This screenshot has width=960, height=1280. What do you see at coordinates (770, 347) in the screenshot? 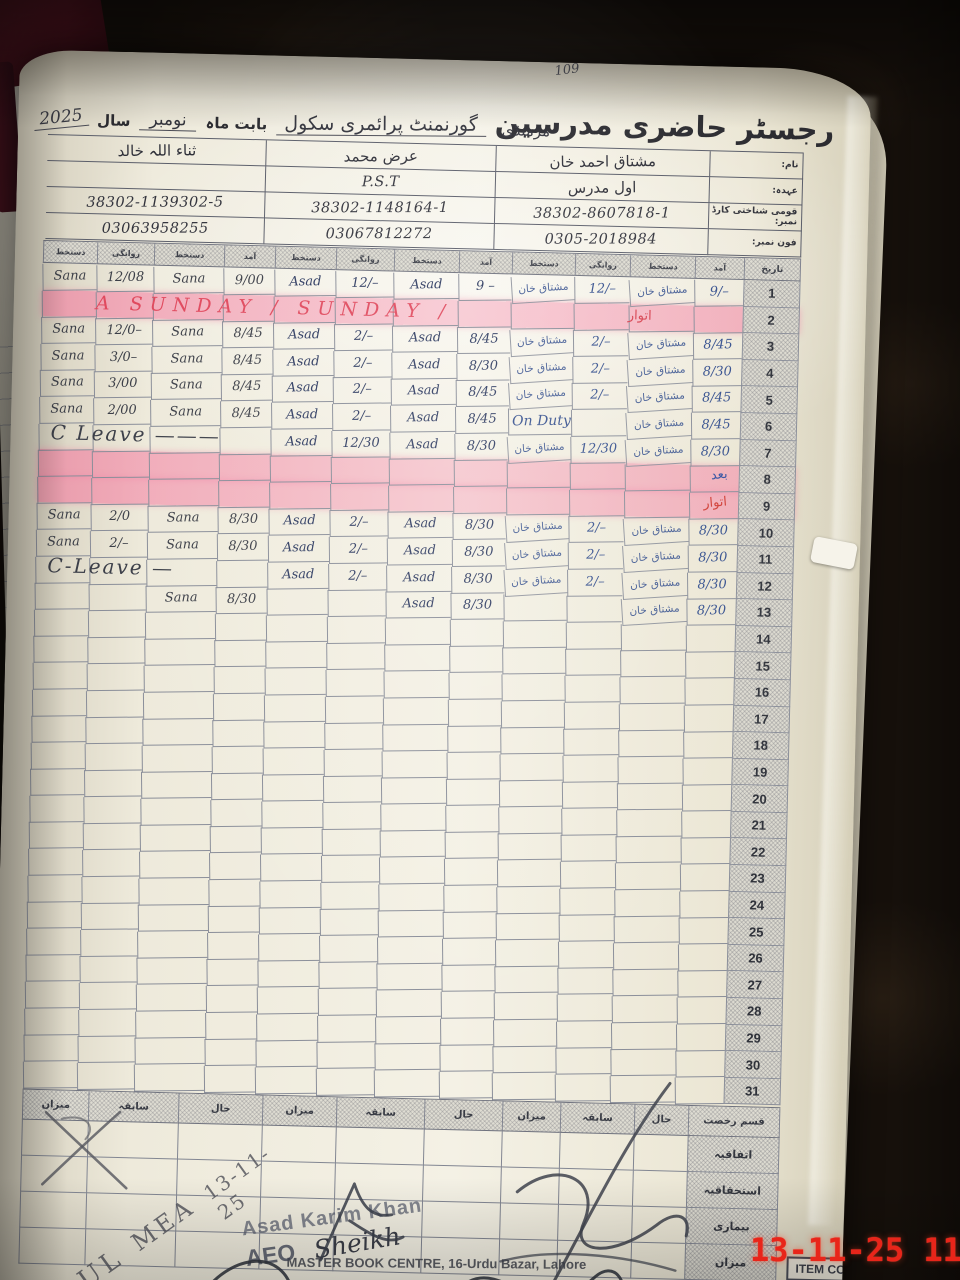
I see `date-number: 3` at bounding box center [770, 347].